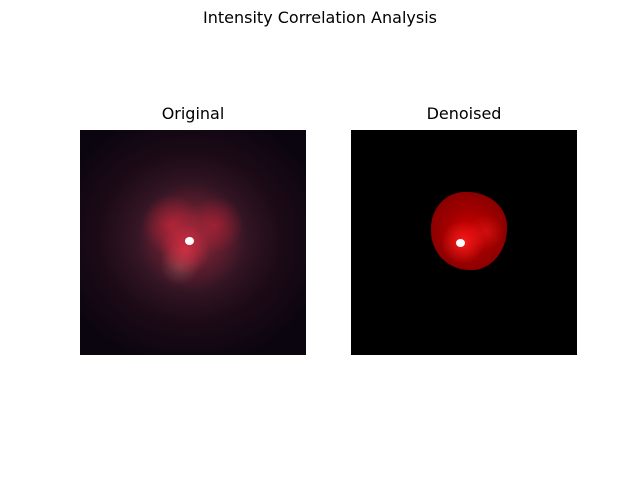  What do you see at coordinates (193, 113) in the screenshot?
I see `original-panel-title: Original` at bounding box center [193, 113].